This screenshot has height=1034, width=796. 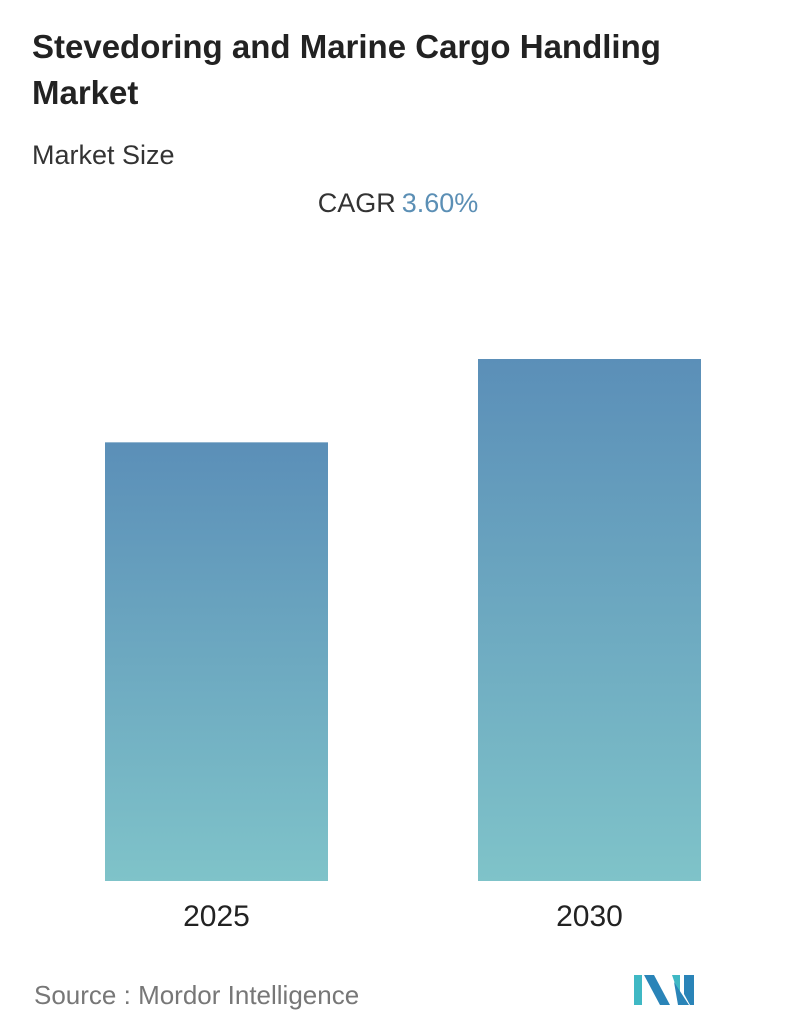 I want to click on bar-2030, so click(x=589, y=620).